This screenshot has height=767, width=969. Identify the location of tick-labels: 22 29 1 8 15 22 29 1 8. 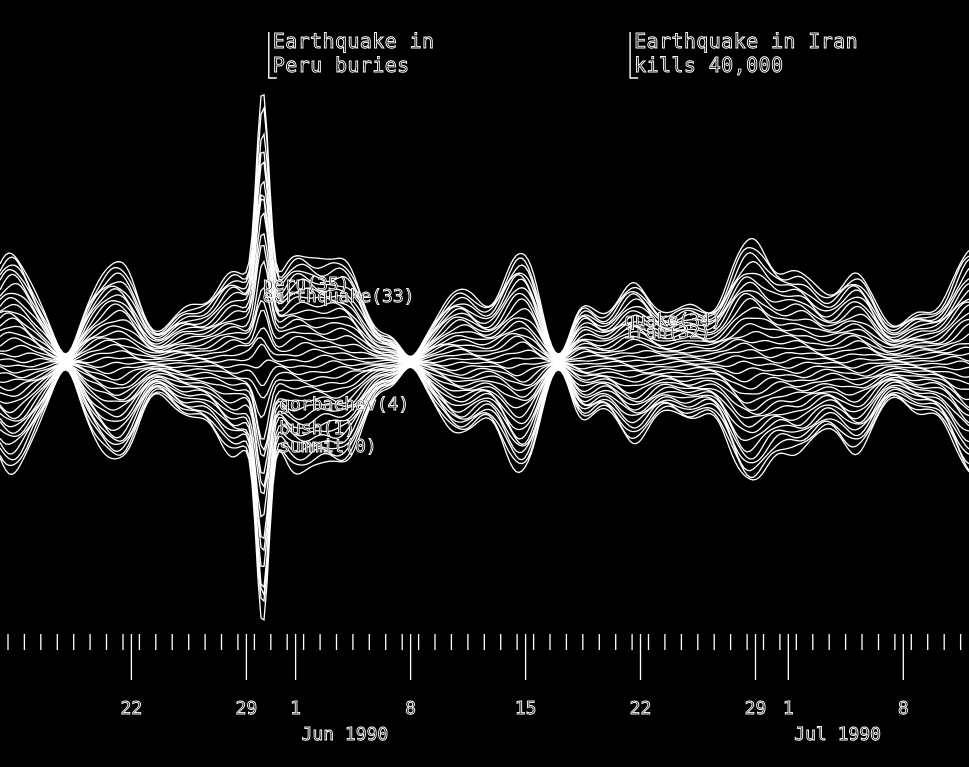
(515, 708).